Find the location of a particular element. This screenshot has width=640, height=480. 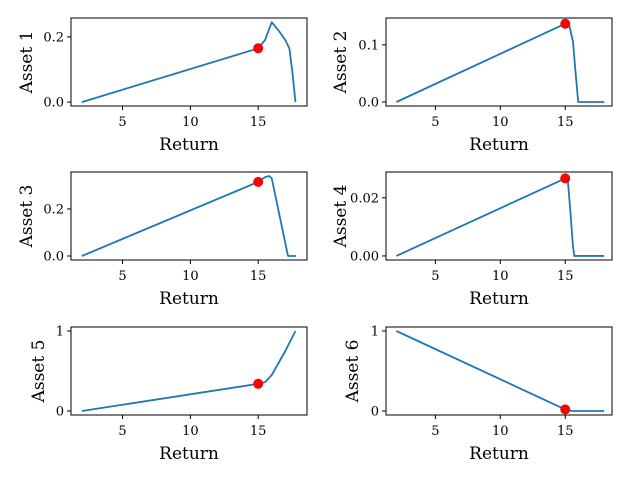

y-axis-label: Asset 5 is located at coordinates (39, 372).